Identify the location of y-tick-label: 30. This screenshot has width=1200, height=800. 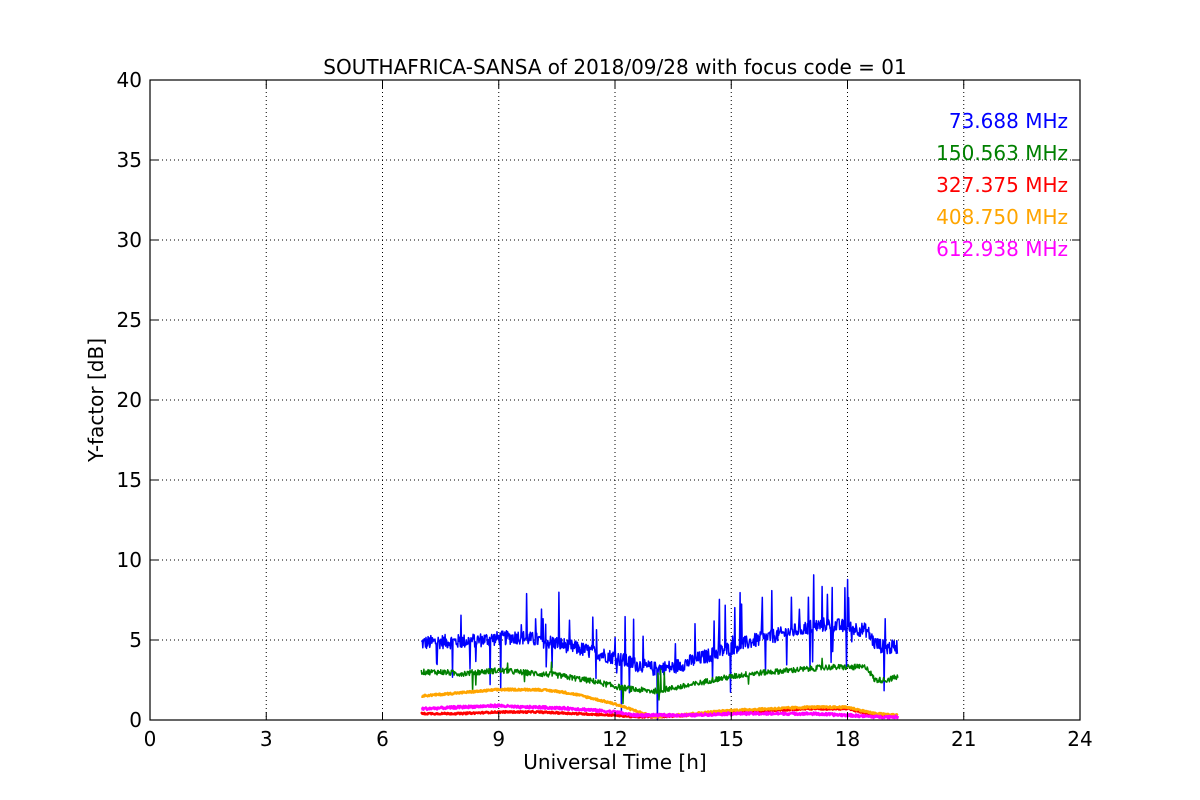
(129, 240).